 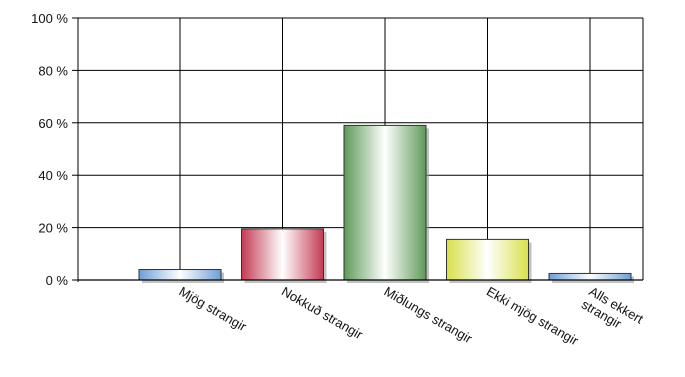 What do you see at coordinates (322, 313) in the screenshot?
I see `x-tick-label: Nokkuð strangir` at bounding box center [322, 313].